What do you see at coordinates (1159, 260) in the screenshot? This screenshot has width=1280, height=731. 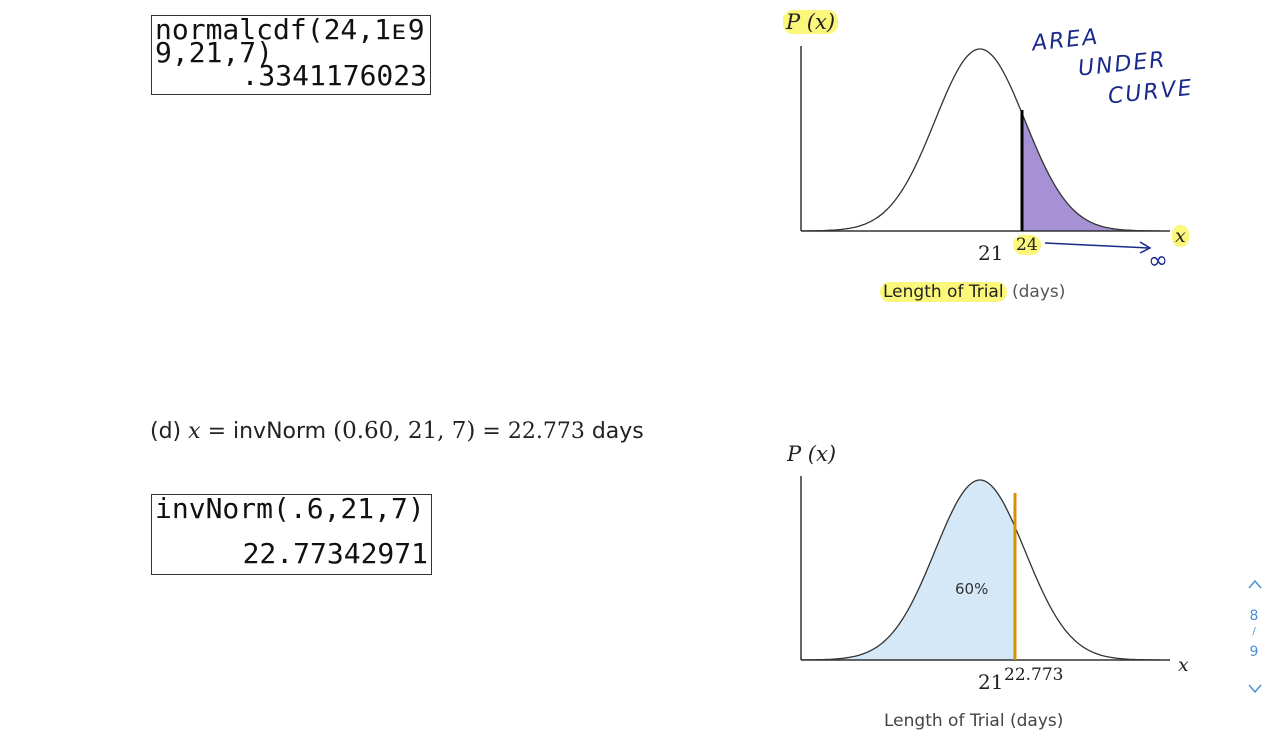 I see `handwriting: ∞` at bounding box center [1159, 260].